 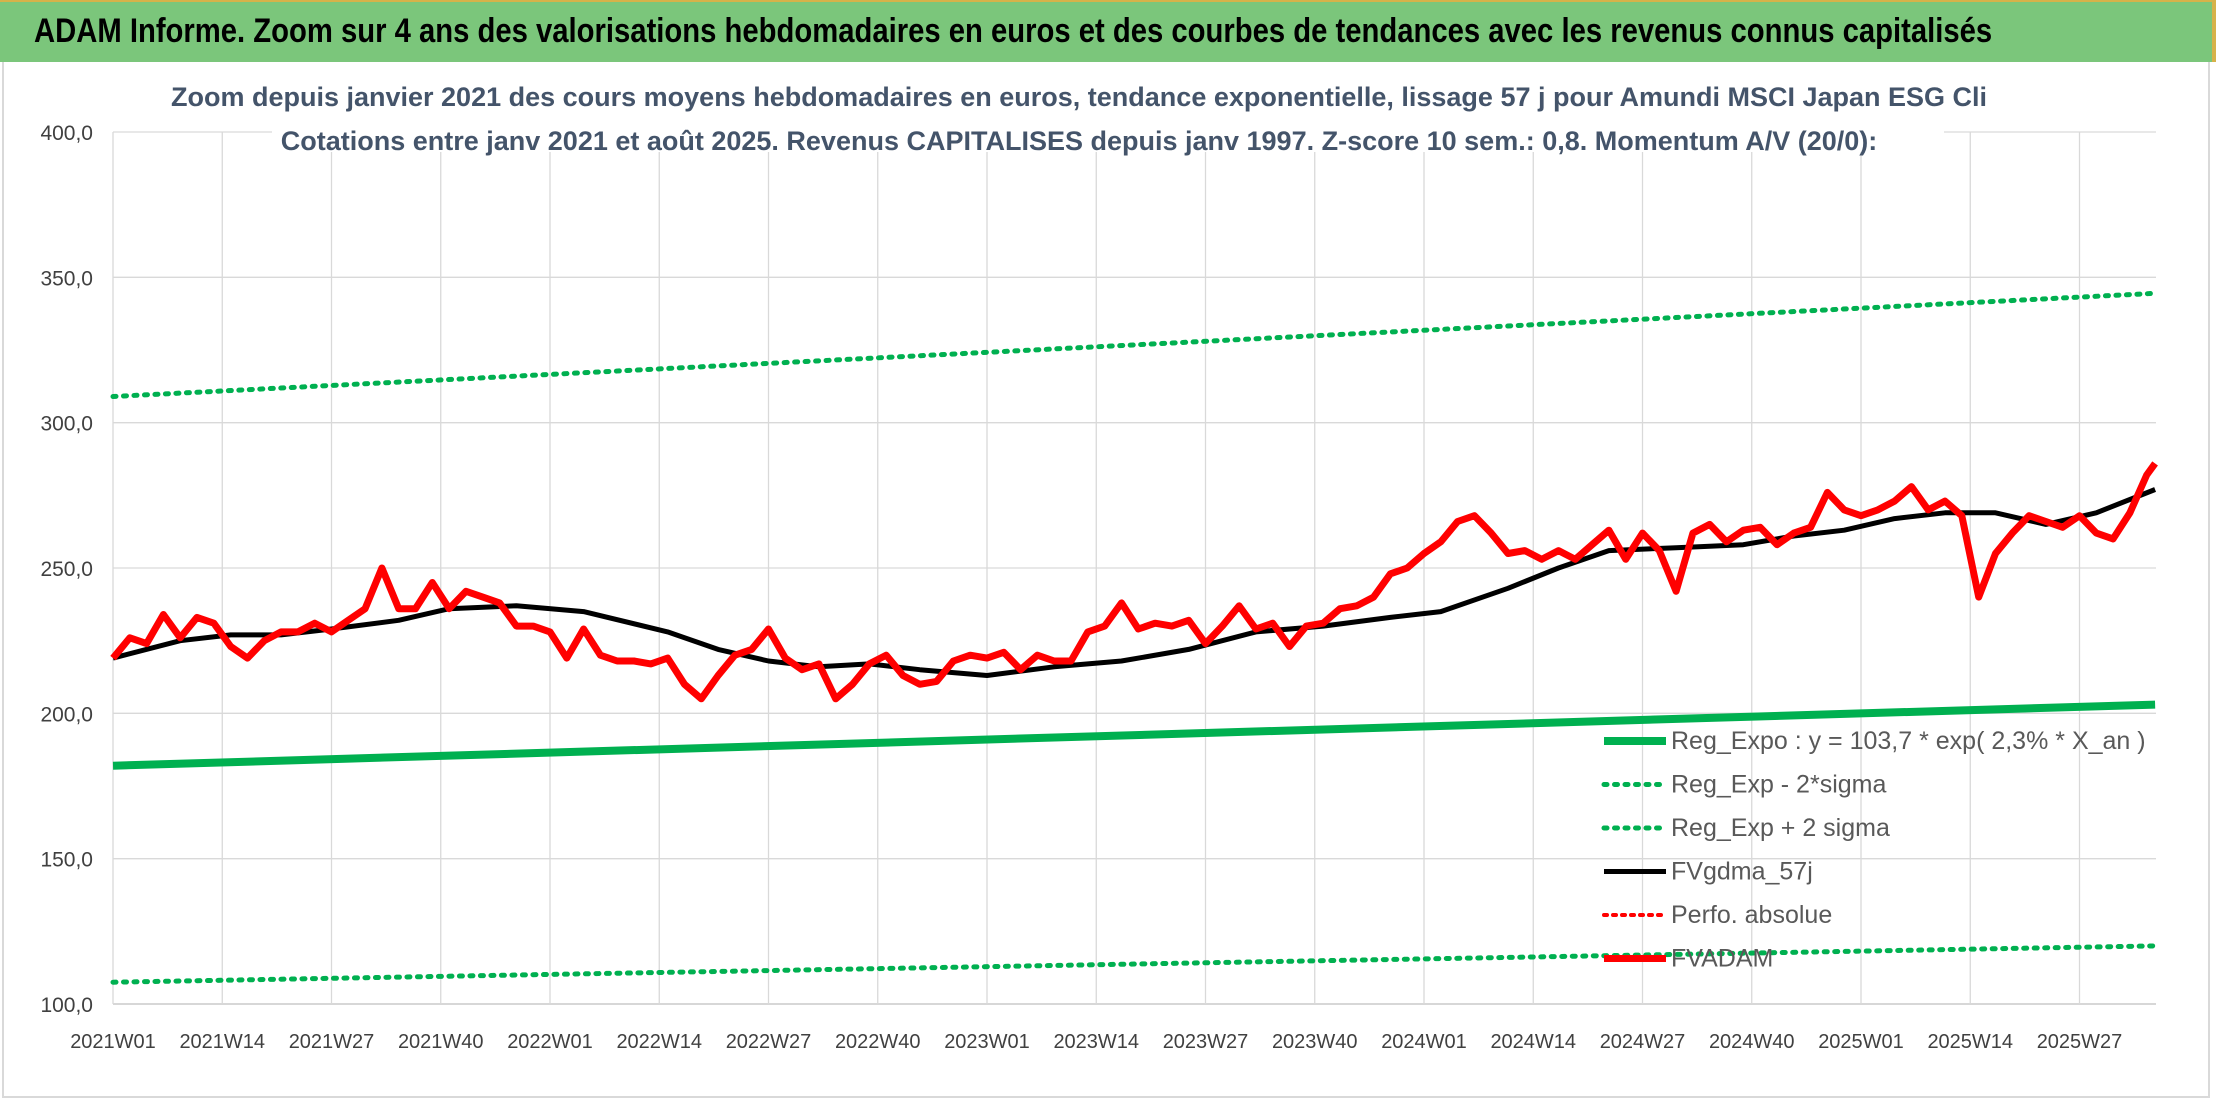 What do you see at coordinates (1134, 344) in the screenshot?
I see `trend-line-plus-2sigma` at bounding box center [1134, 344].